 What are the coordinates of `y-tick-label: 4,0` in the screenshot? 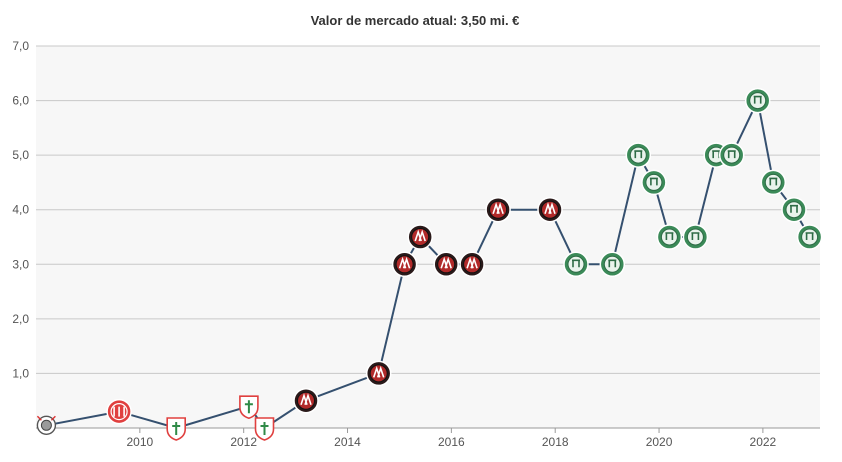 It's located at (20, 210).